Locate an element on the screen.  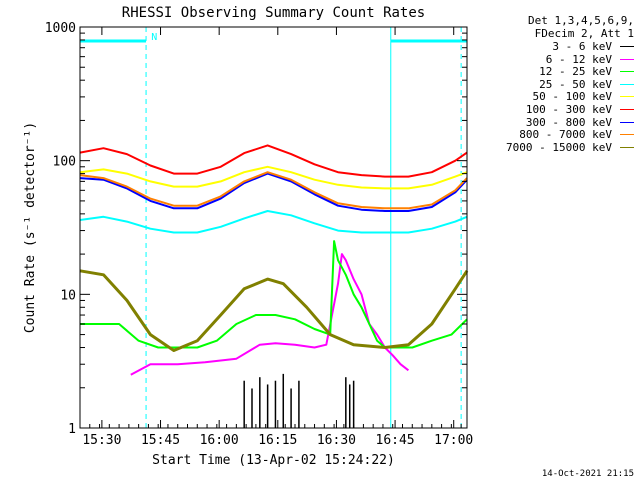
legend-header: FDecim 2, Att 1 is located at coordinates (584, 33).